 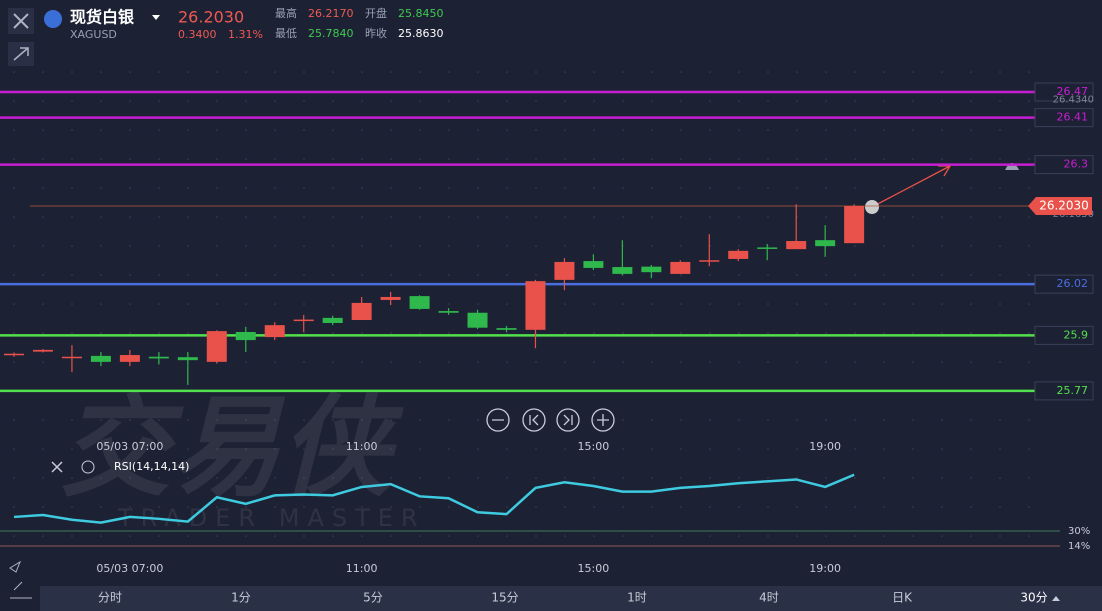 What do you see at coordinates (902, 598) in the screenshot?
I see `timeframe-tab: 日K` at bounding box center [902, 598].